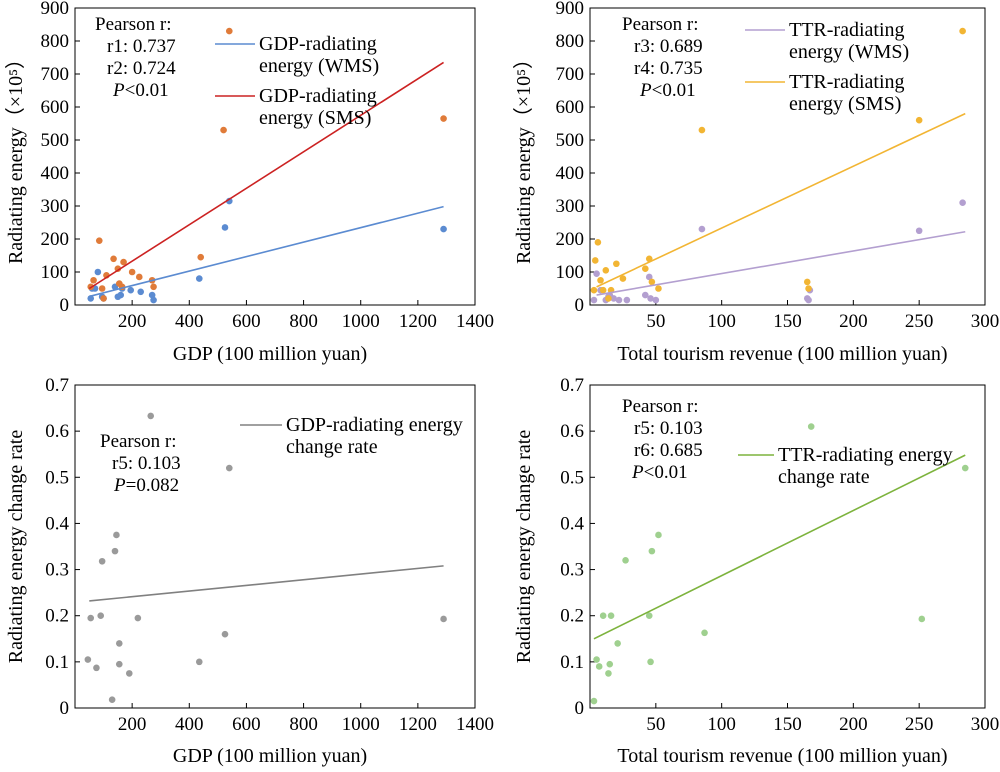 This screenshot has height=772, width=1000. I want to click on x-tick-label: 200, so click(853, 724).